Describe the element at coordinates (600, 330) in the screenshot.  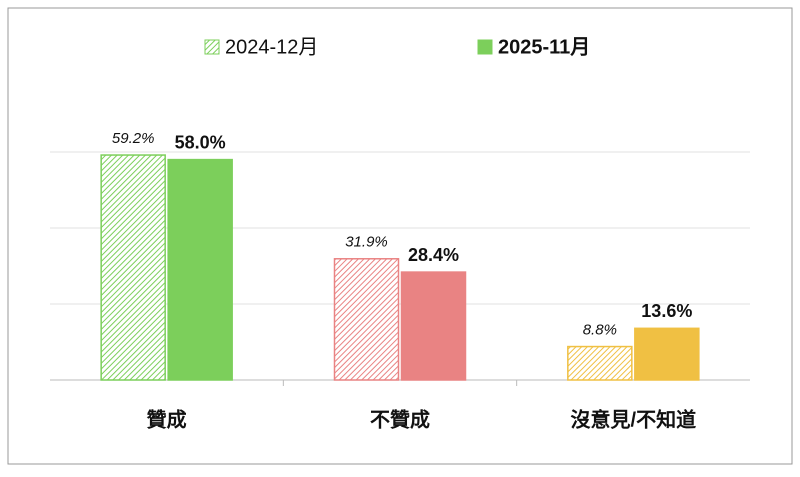
I see `value-label: 8.8%` at that location.